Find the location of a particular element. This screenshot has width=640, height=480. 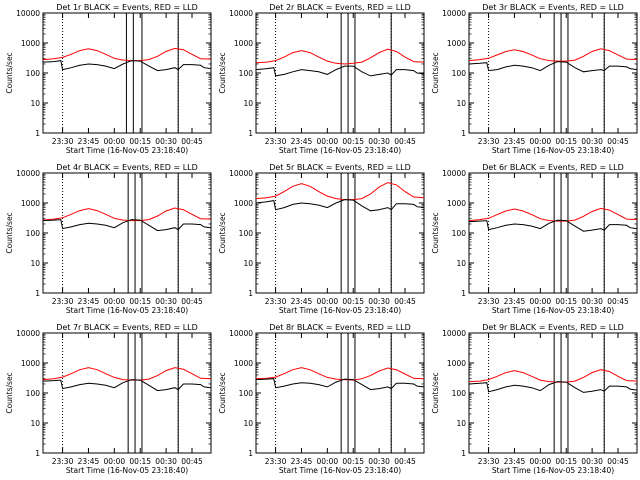

panel-title: Det 5r BLACK = Events, RED = LLD is located at coordinates (340, 167).